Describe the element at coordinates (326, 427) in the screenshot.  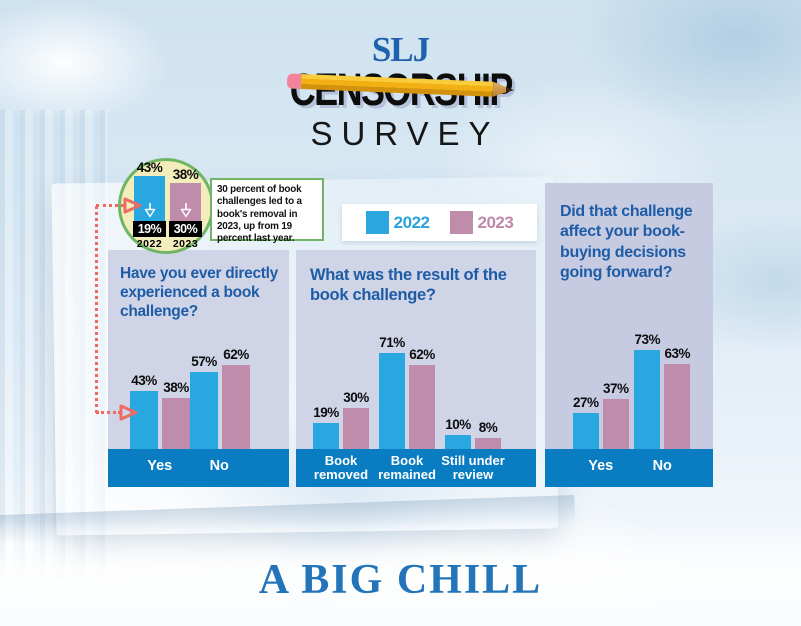
I see `bar-2022-book-removed: 19%` at that location.